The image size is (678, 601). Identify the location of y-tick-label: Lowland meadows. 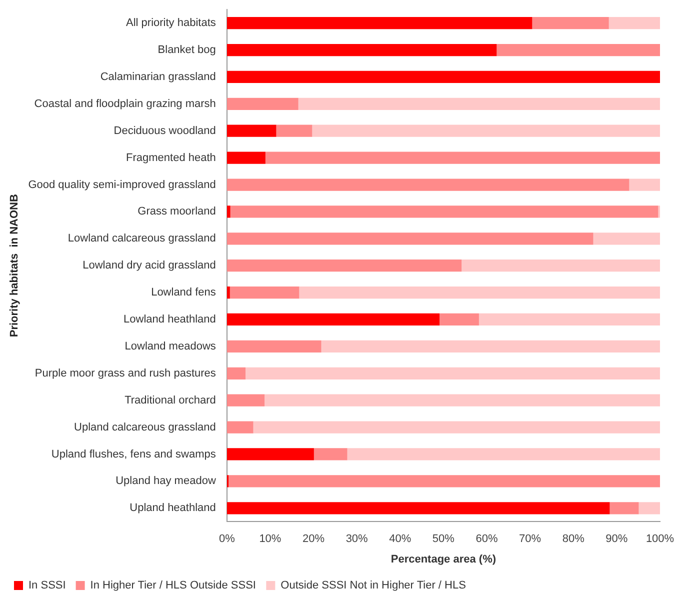
(170, 346).